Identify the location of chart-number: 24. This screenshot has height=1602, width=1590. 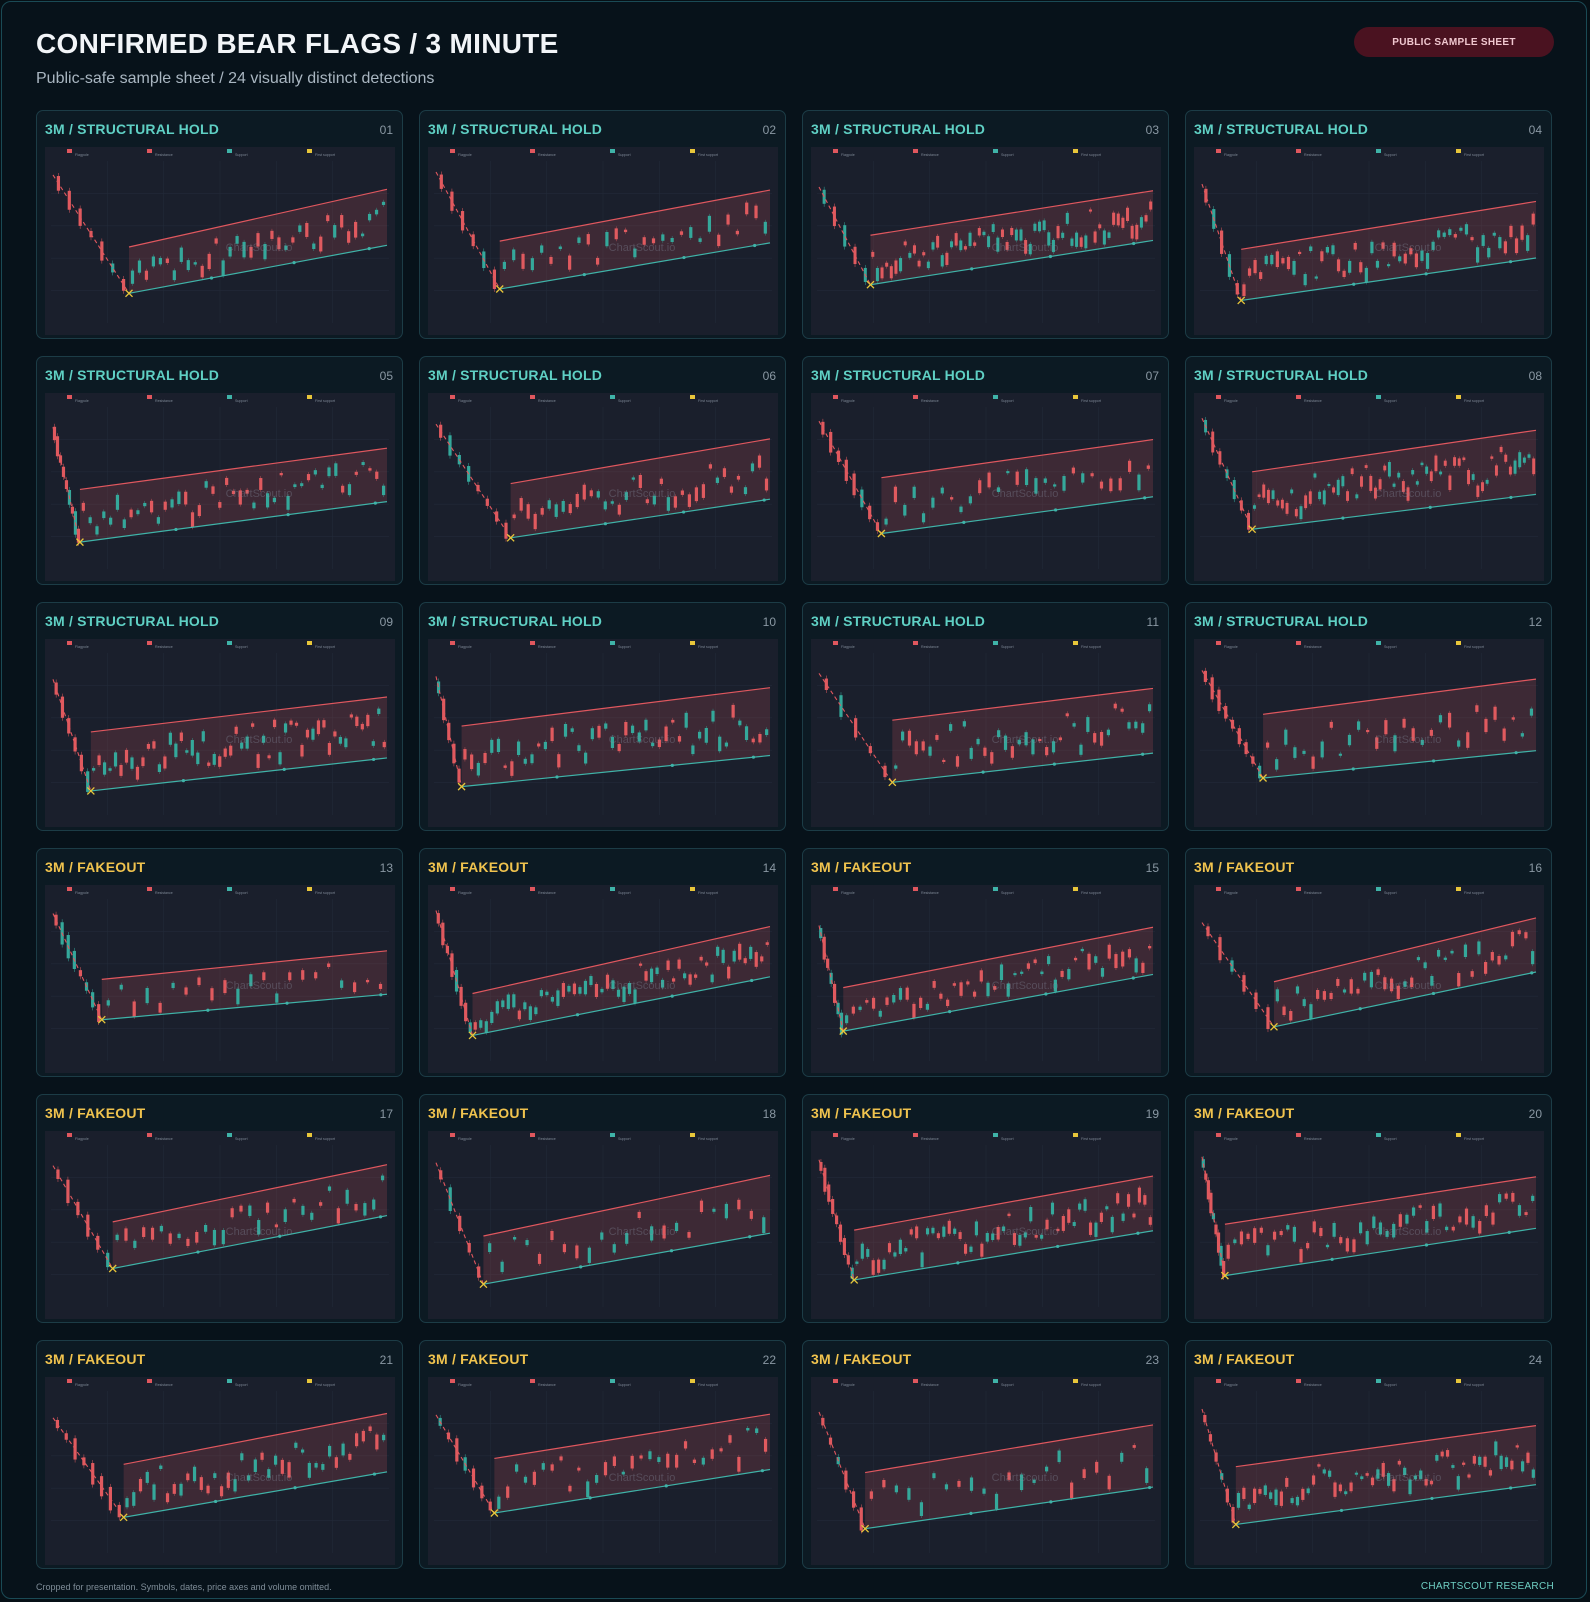
(1535, 1360).